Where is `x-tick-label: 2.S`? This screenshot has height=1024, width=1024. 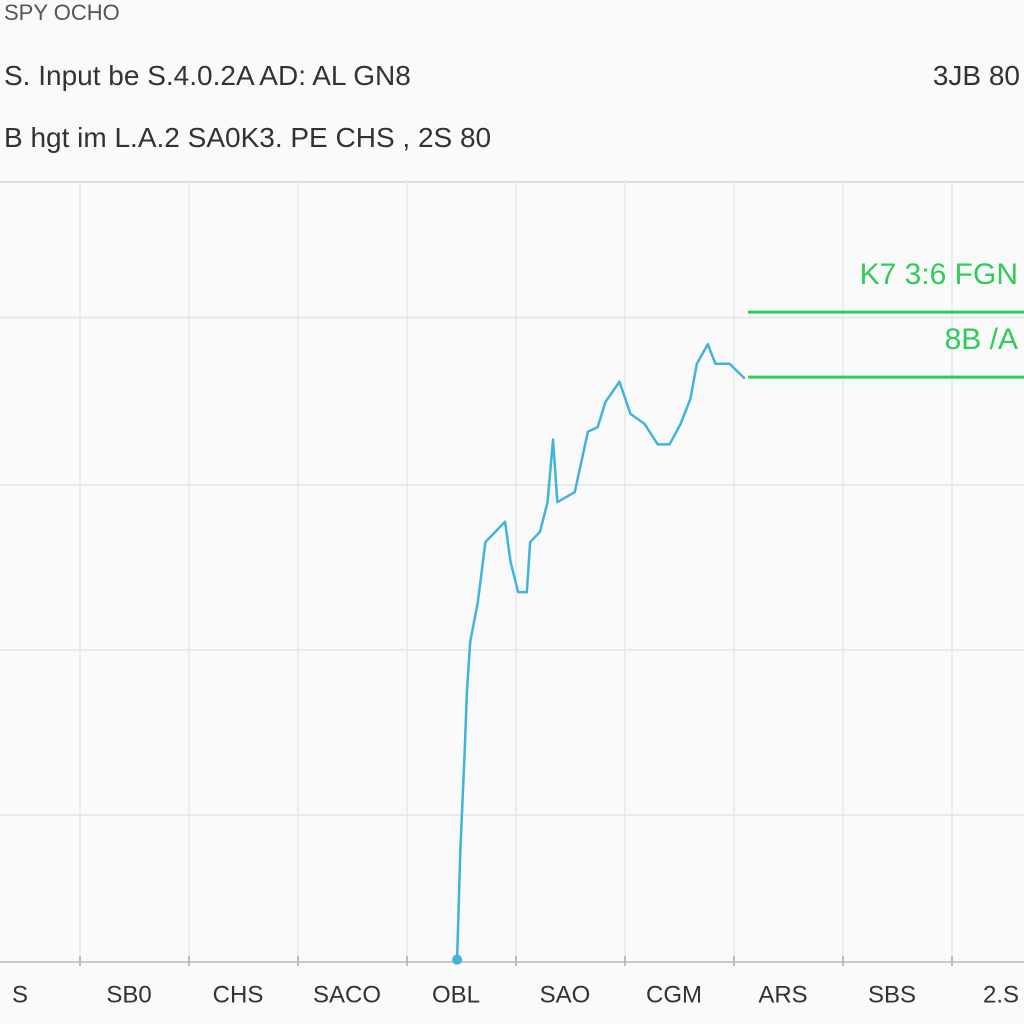
x-tick-label: 2.S is located at coordinates (1001, 994).